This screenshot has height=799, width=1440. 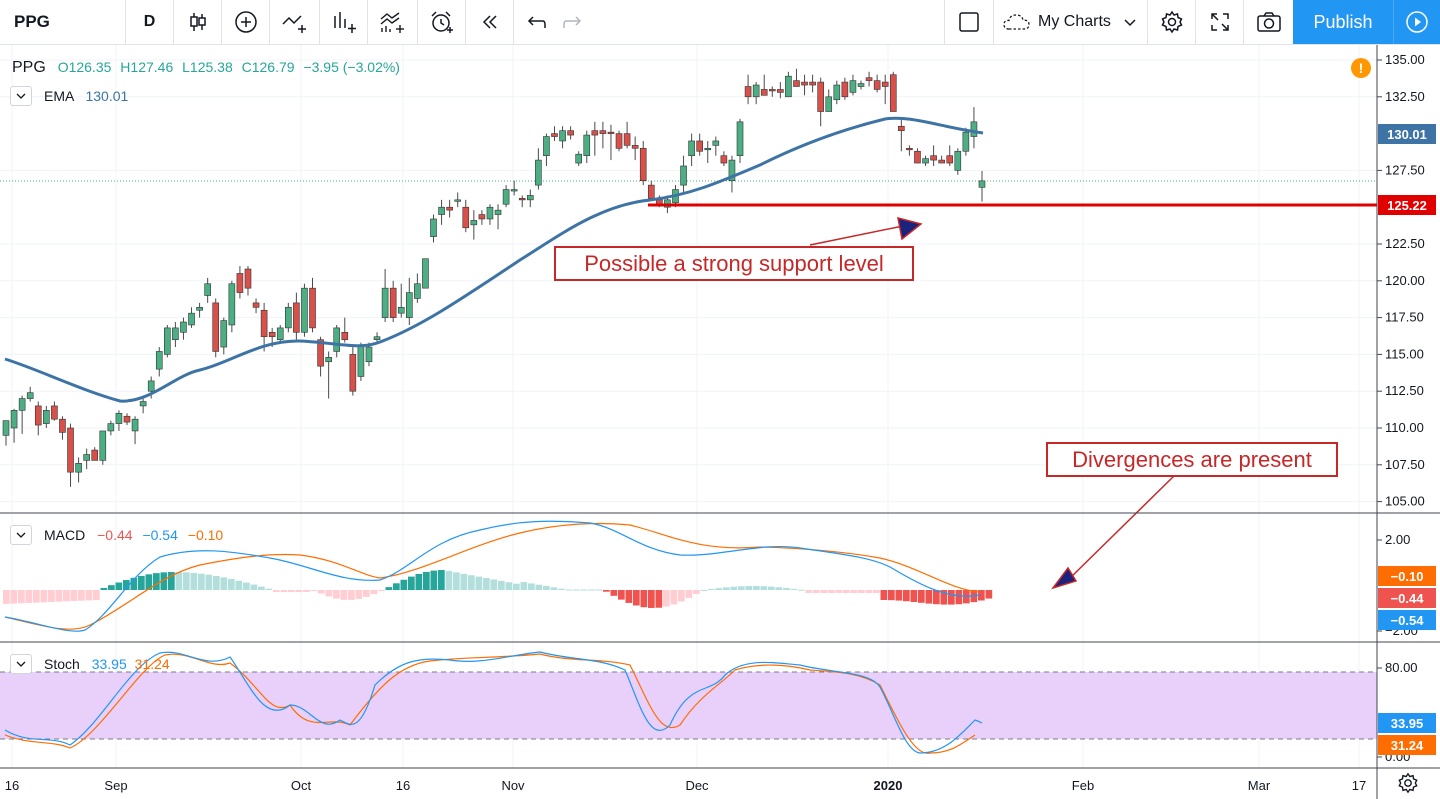 I want to click on ema-legend-toggle, so click(x=21, y=96).